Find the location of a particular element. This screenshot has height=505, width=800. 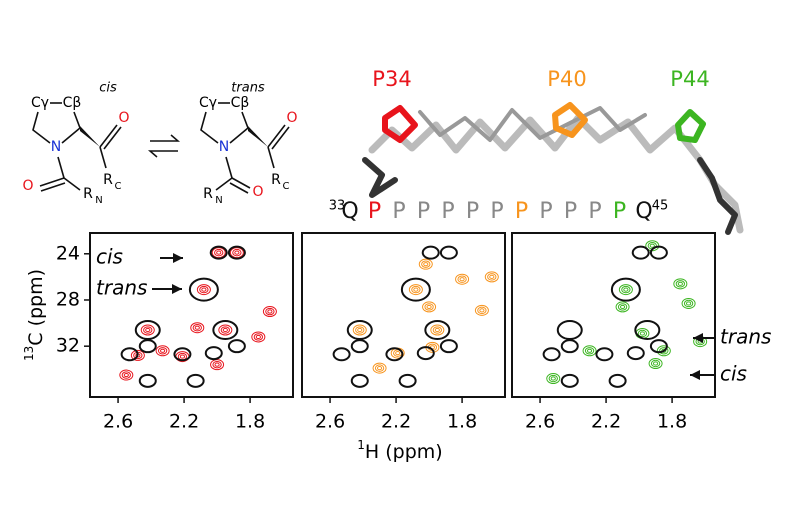

arrow-head is located at coordinates (178, 258).